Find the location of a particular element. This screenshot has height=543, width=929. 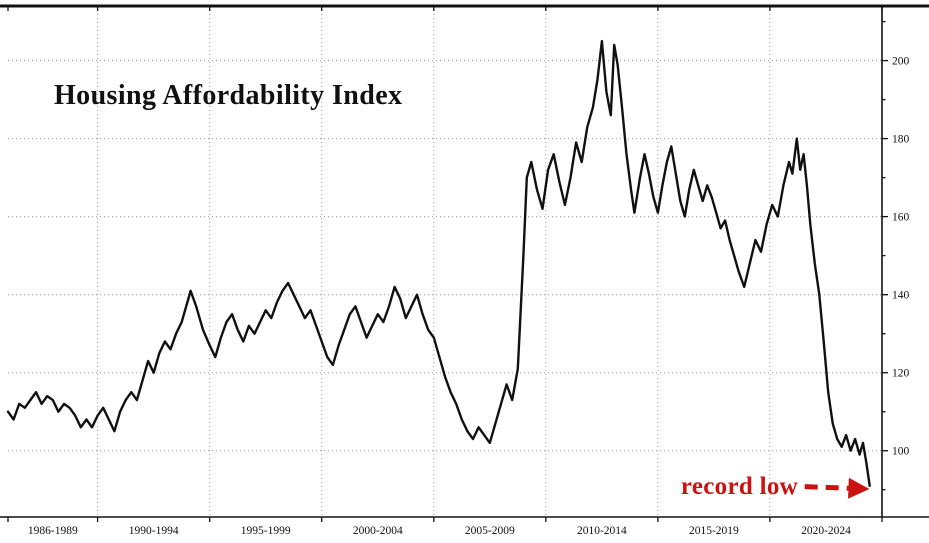

x-tick-label: 2020-2024 is located at coordinates (826, 531).